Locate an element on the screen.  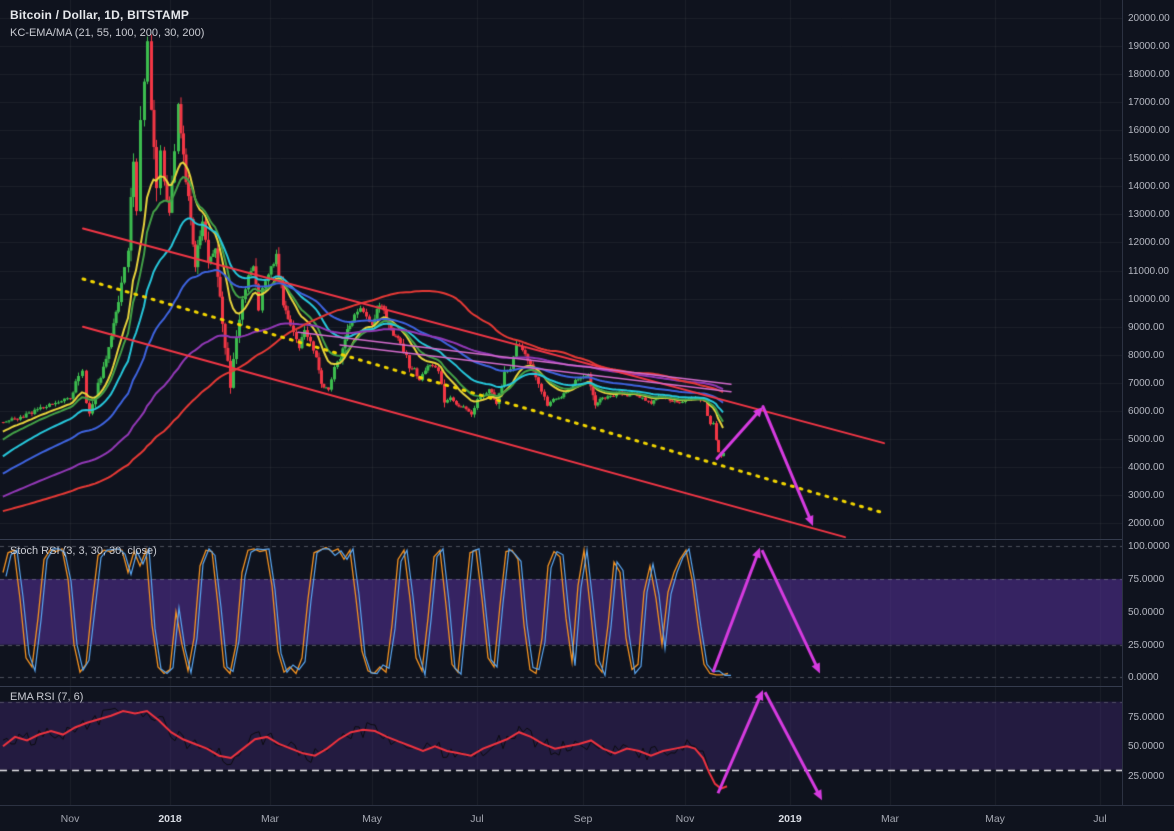
time-tick-label: 2019 is located at coordinates (790, 819).